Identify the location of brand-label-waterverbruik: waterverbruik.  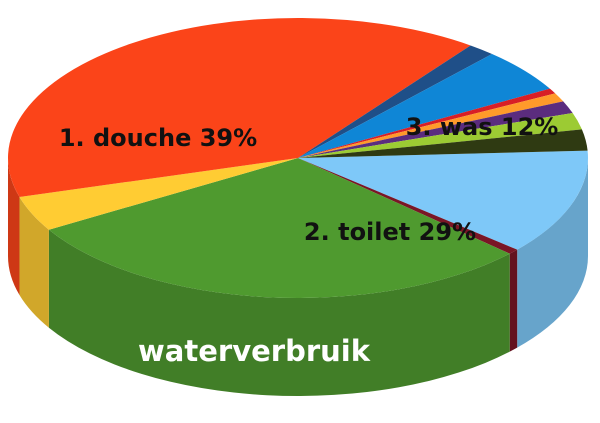
(254, 351).